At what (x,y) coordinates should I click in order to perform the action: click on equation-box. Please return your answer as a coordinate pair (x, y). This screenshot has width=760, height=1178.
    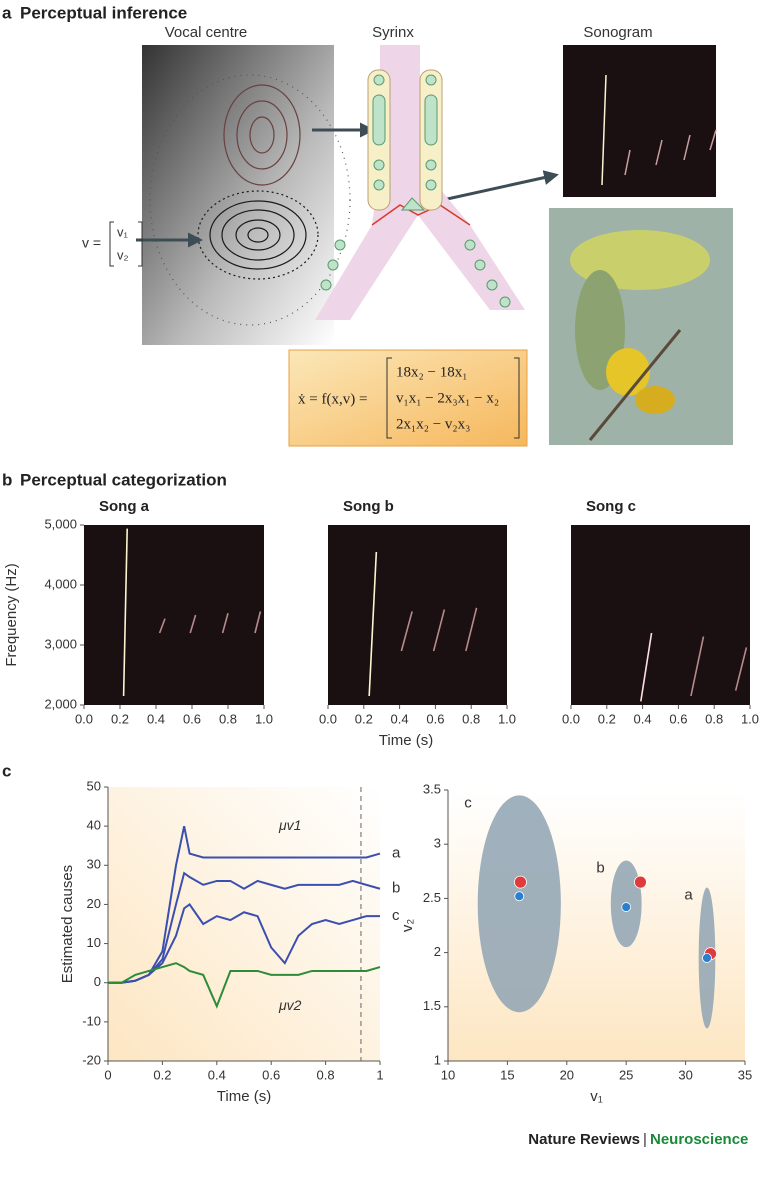
    Looking at the image, I should click on (408, 398).